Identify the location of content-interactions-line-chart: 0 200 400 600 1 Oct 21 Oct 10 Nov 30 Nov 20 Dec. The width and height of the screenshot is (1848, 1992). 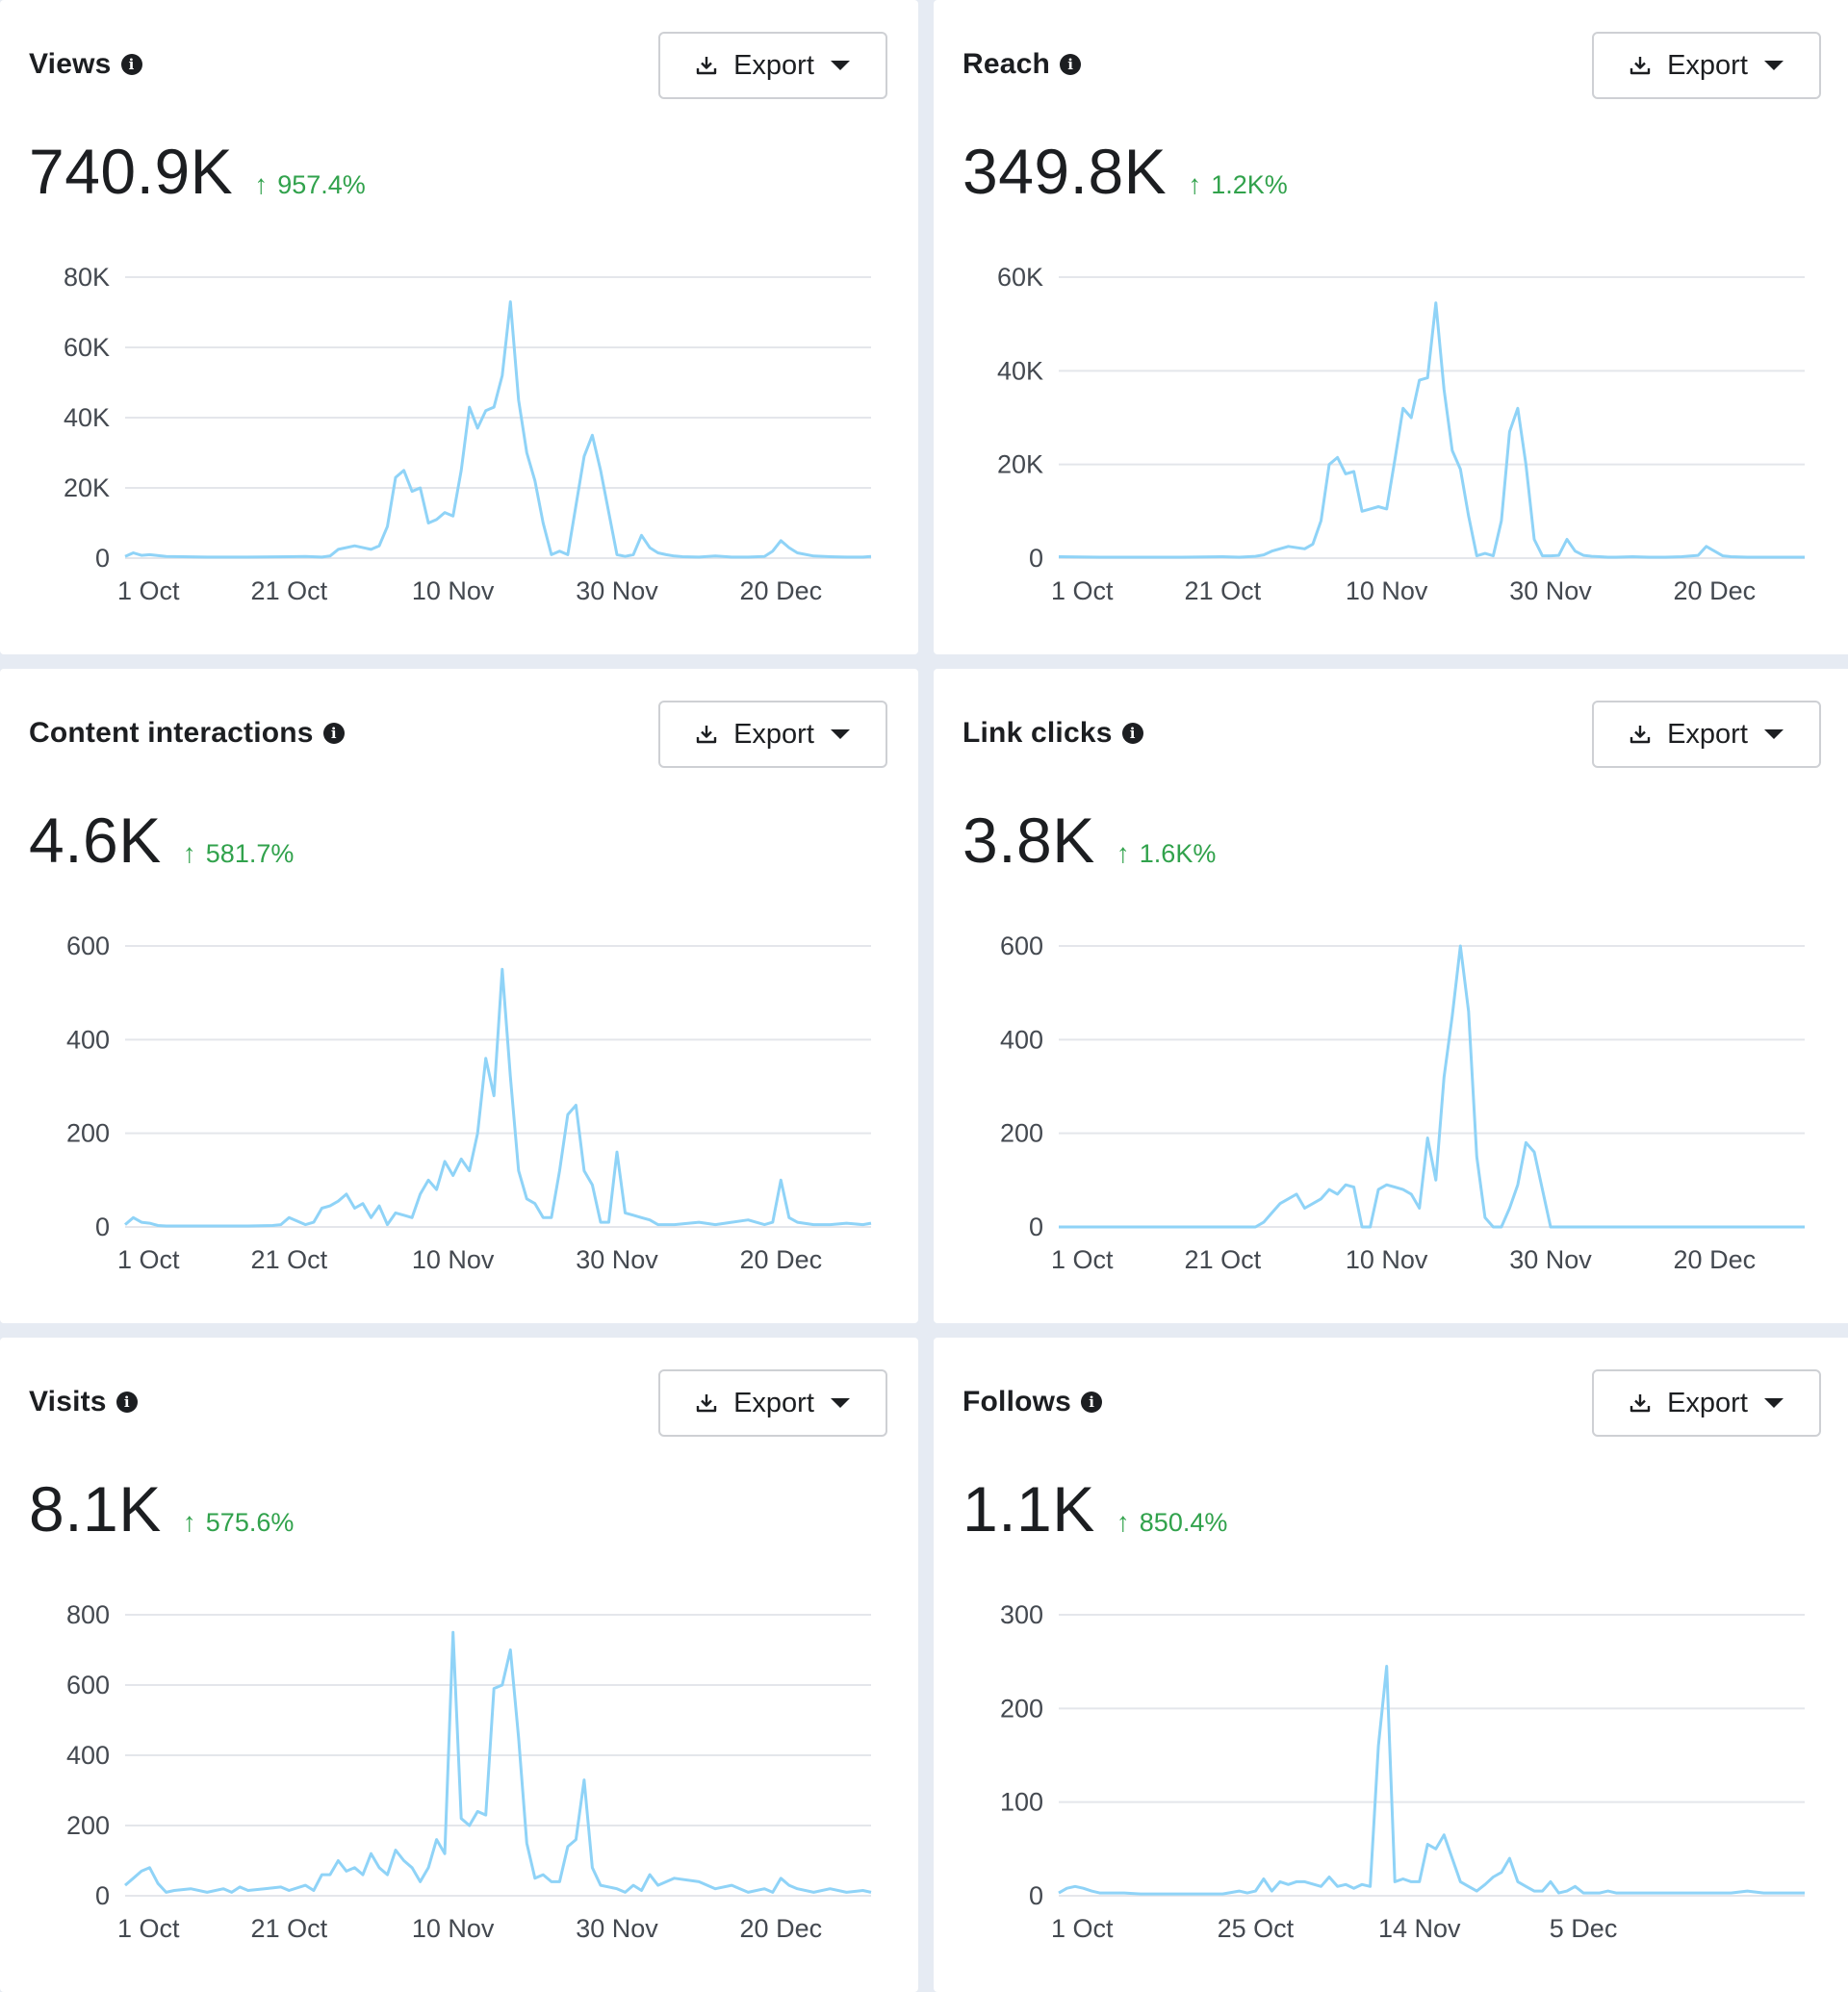
(469, 1103).